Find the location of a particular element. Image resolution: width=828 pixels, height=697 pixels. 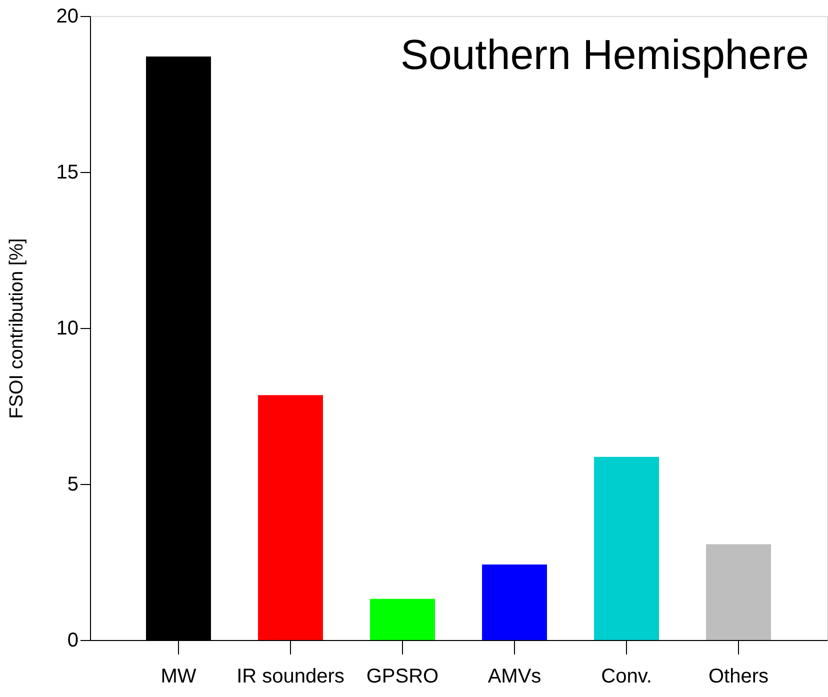

y-tick-label: 0 is located at coordinates (72, 641).